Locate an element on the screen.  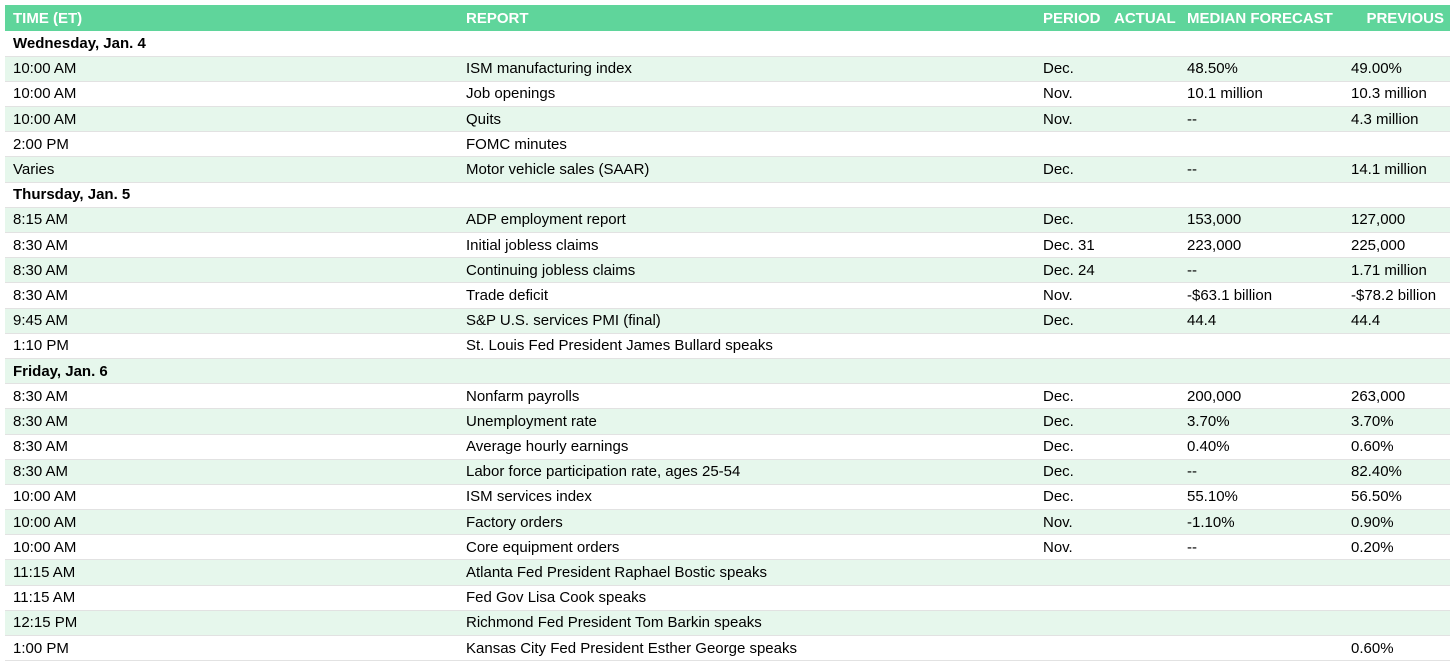
header-actual: ACTUAL is located at coordinates (1142, 18).